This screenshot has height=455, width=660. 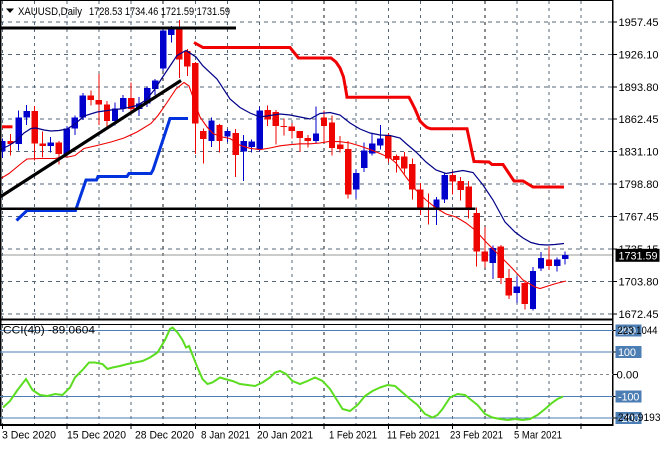 I want to click on svg-text: CCI(40) -89.0604, so click(x=49, y=331).